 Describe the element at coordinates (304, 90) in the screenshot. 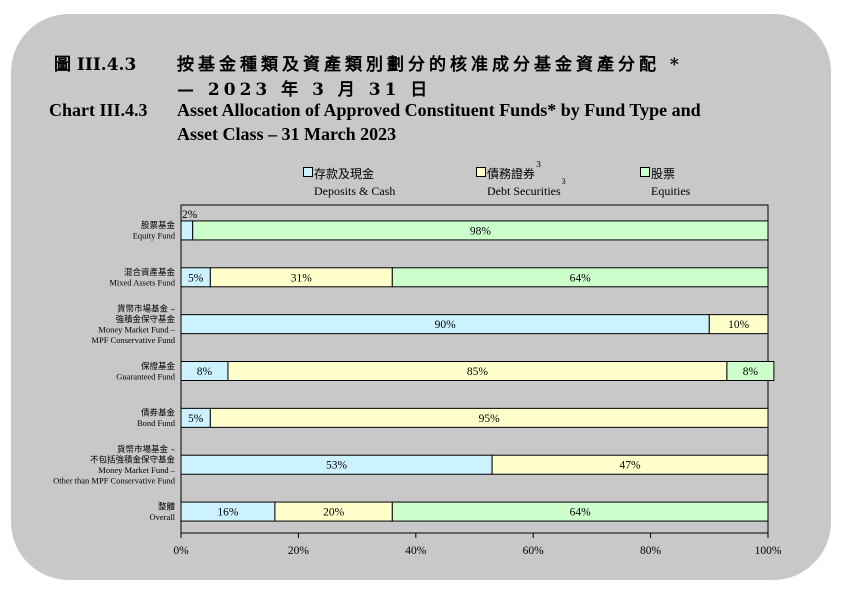

I see `chart-title-zh-line2: — 2023 年 3 月 31 日` at that location.